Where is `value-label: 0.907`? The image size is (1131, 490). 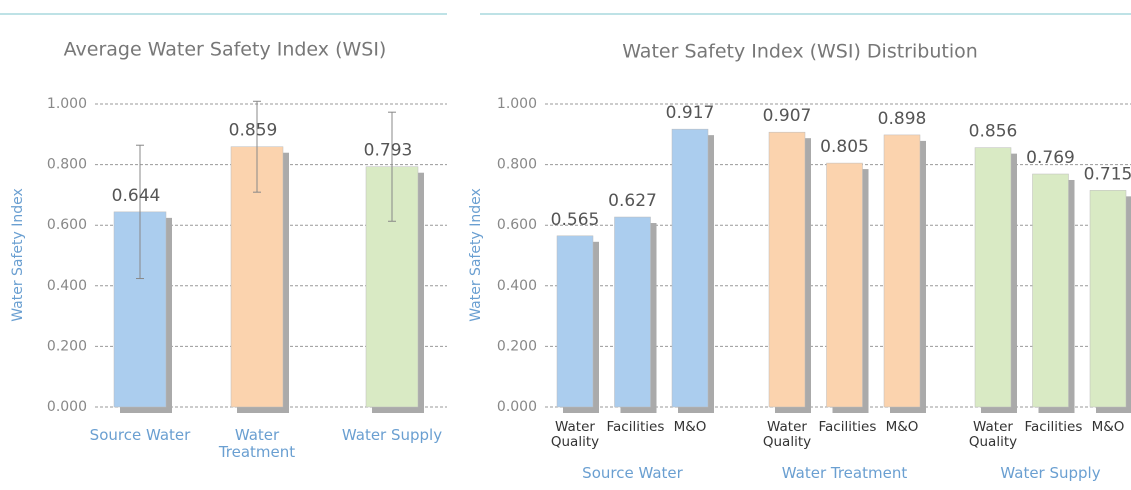 value-label: 0.907 is located at coordinates (787, 116).